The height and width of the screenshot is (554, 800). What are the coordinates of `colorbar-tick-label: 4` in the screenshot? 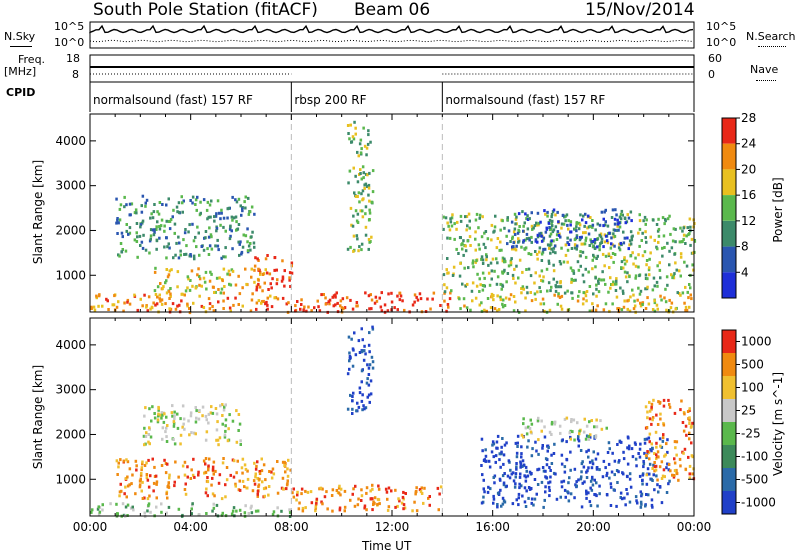 It's located at (745, 272).